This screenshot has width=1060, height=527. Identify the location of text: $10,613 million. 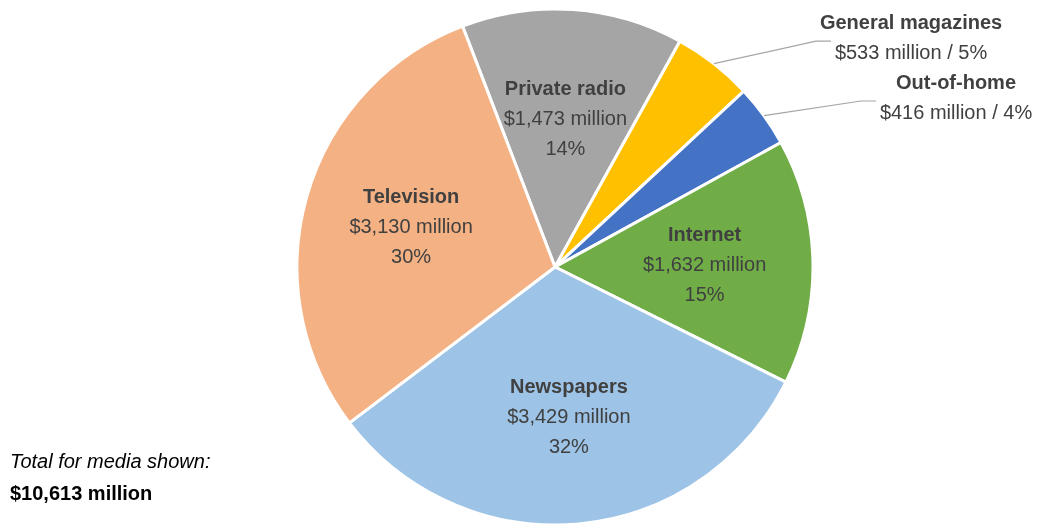
(81, 493).